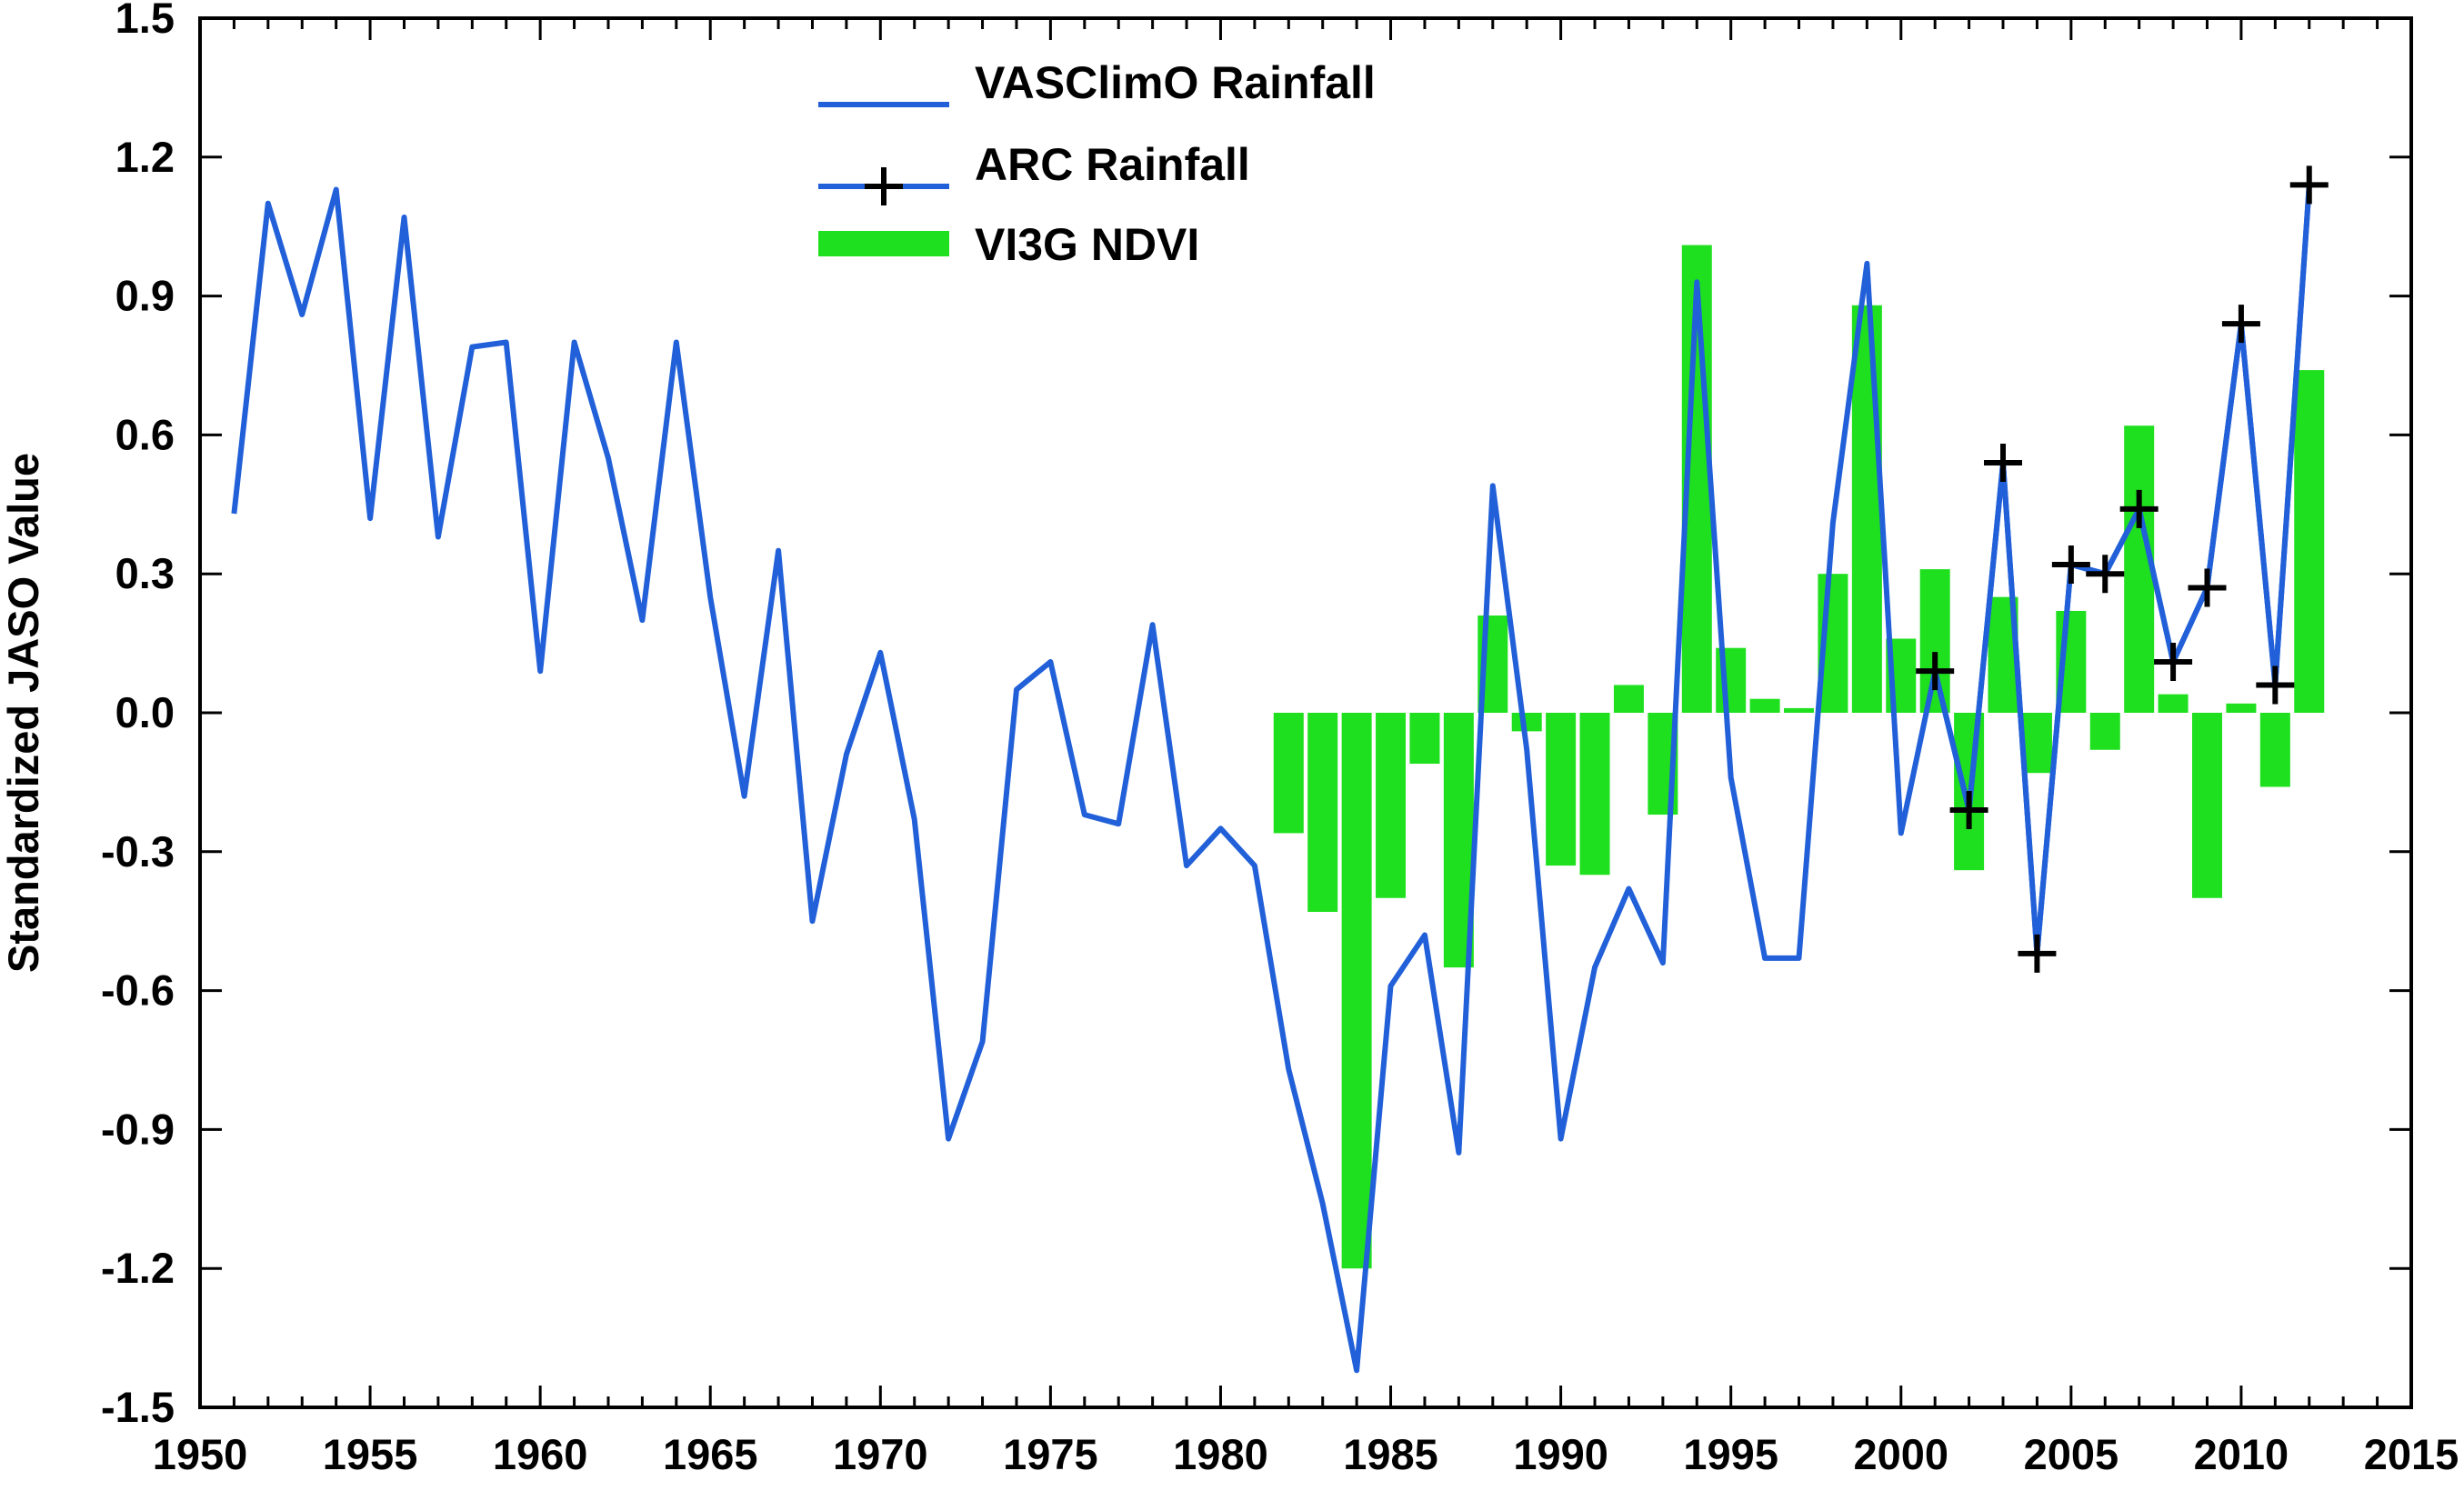 The height and width of the screenshot is (1501, 2464). I want to click on ndvi-bar-1989, so click(1527, 722).